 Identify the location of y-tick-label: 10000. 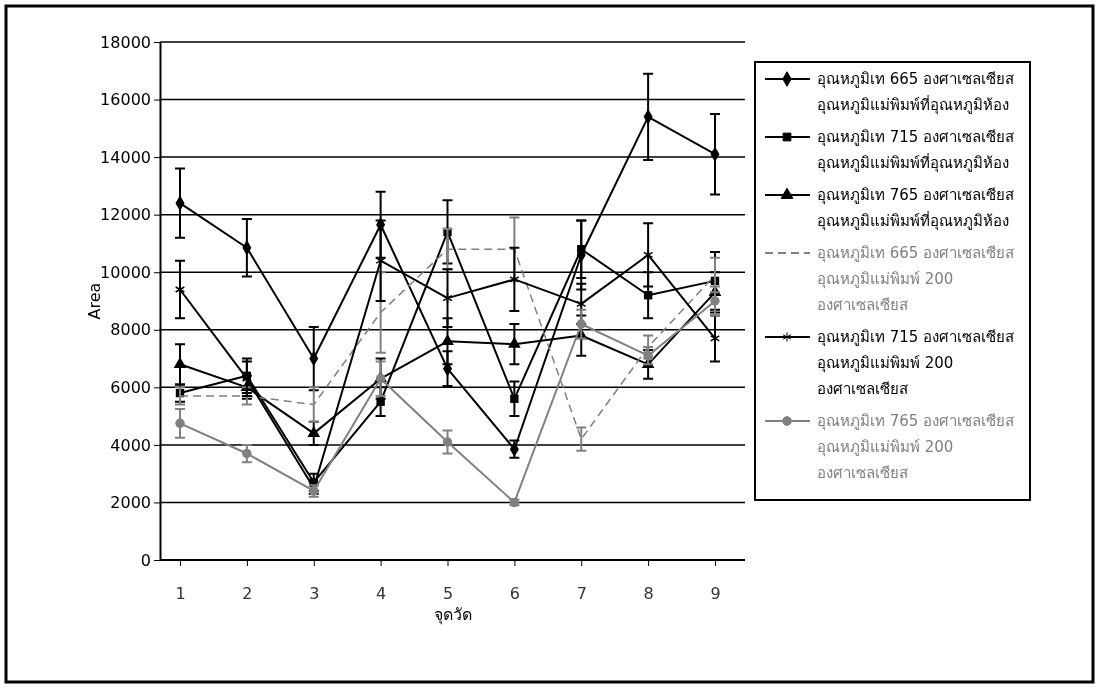
(125, 272).